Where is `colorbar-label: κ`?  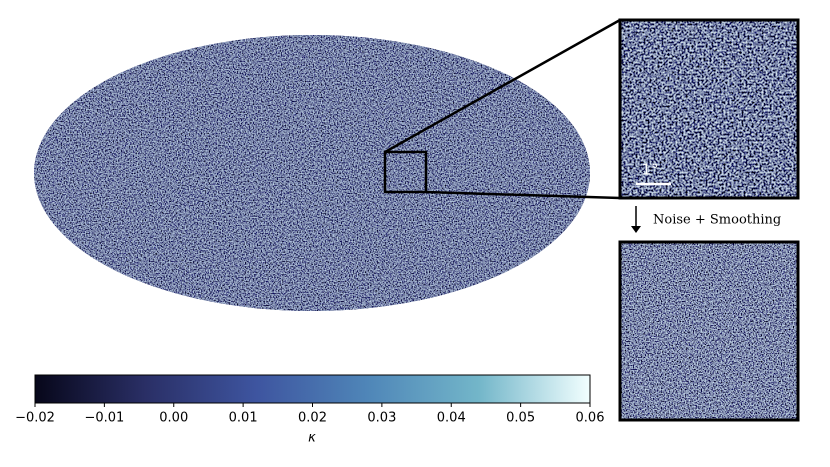 colorbar-label: κ is located at coordinates (312, 438).